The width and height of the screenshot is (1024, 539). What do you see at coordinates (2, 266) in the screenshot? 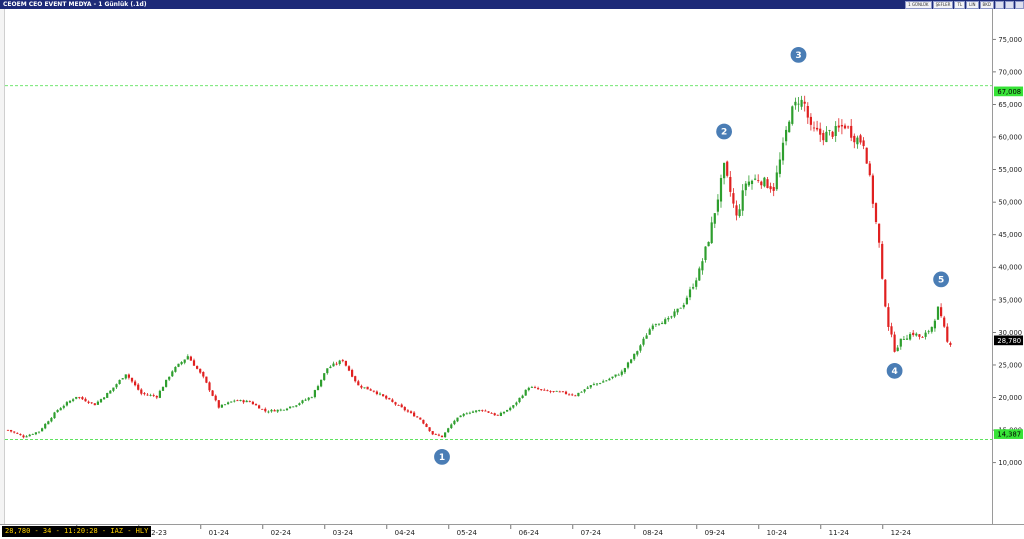
I see `drawing-tools-strip` at bounding box center [2, 266].